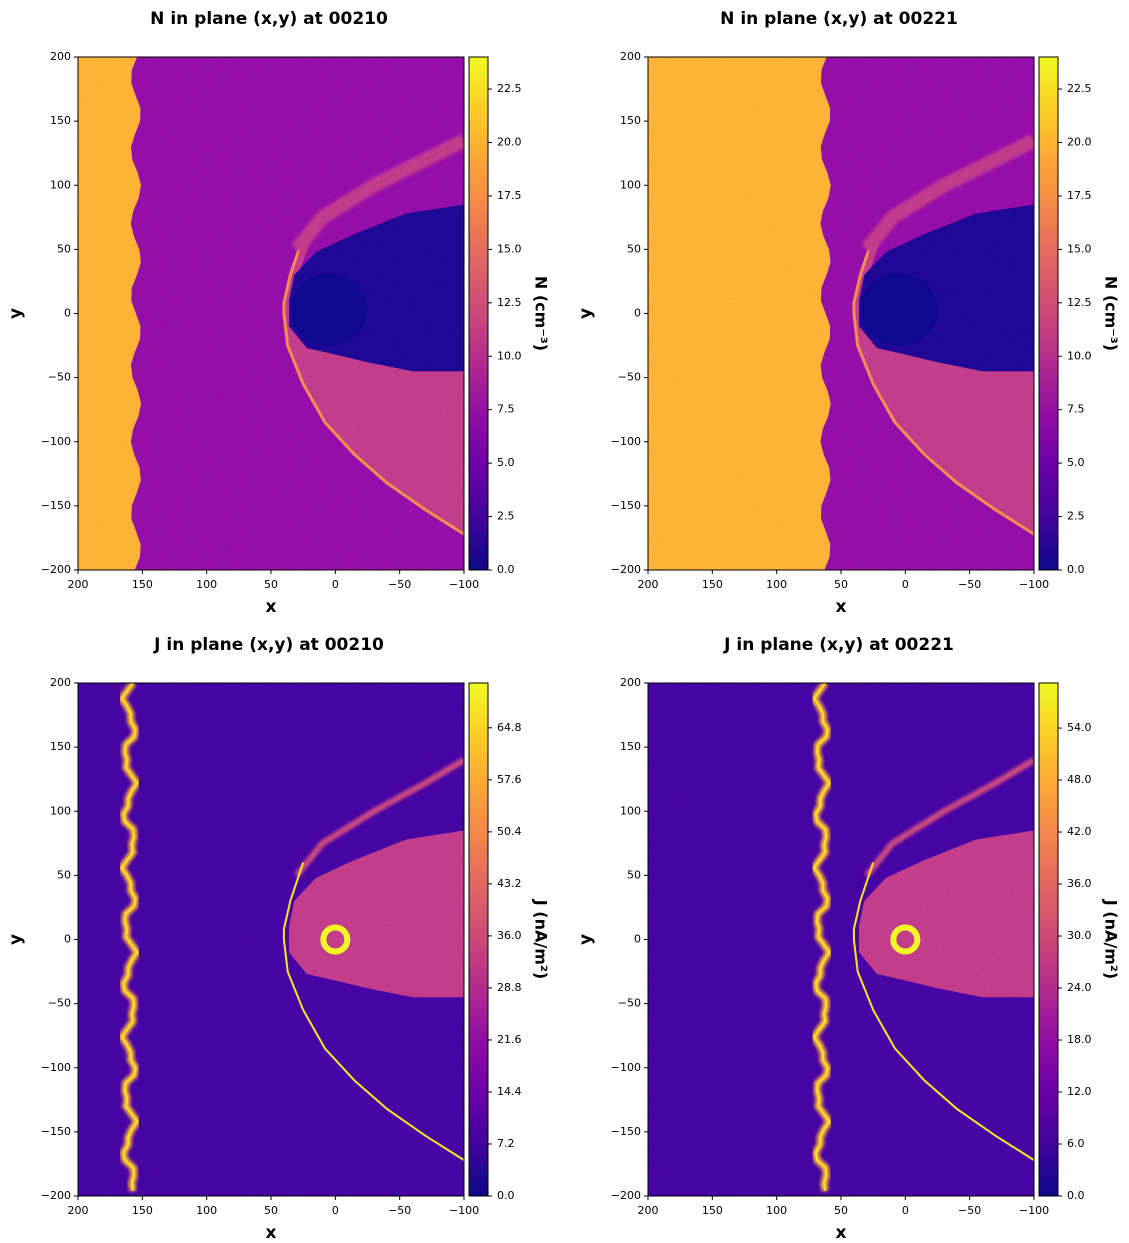 This screenshot has height=1243, width=1129. What do you see at coordinates (268, 645) in the screenshot?
I see `chart-title: J in plane (x,y) at 00210` at bounding box center [268, 645].